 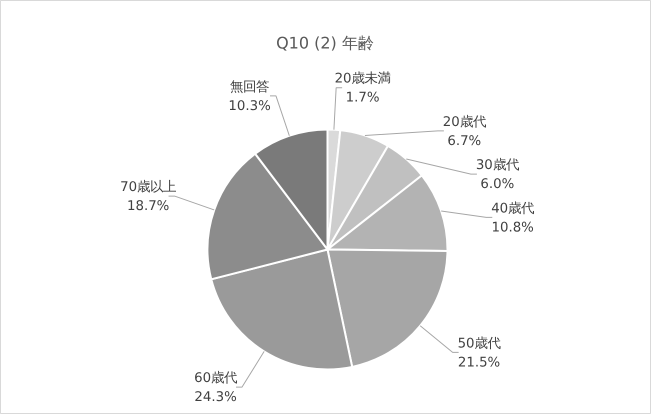 What do you see at coordinates (148, 206) in the screenshot?
I see `data-label: 18.7%` at bounding box center [148, 206].